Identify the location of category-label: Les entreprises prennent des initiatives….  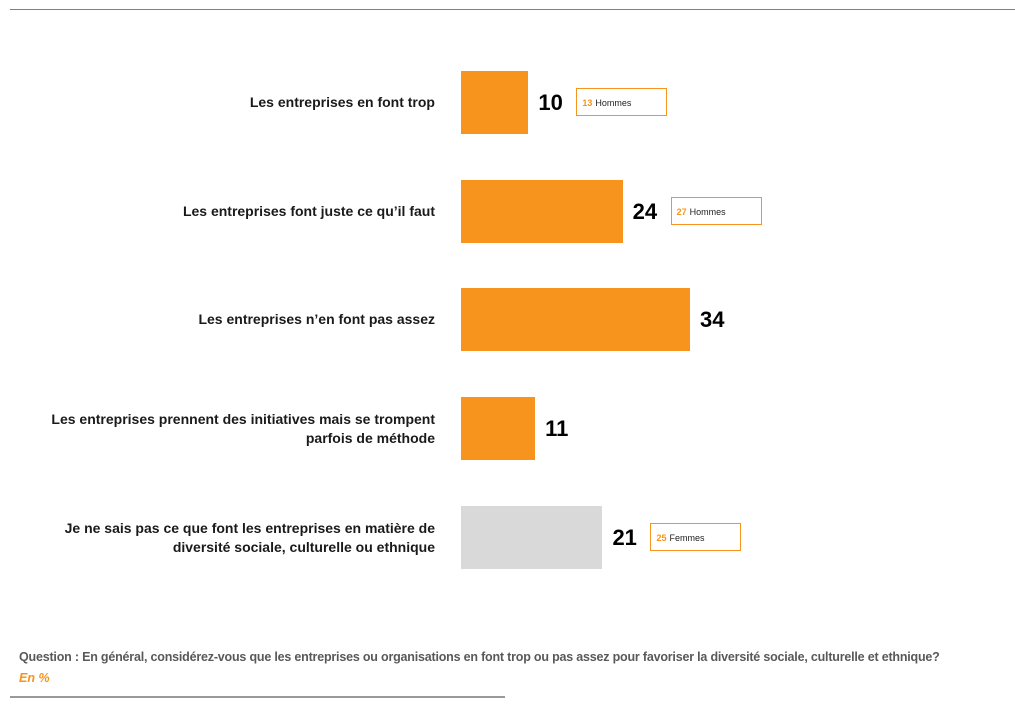
(243, 428).